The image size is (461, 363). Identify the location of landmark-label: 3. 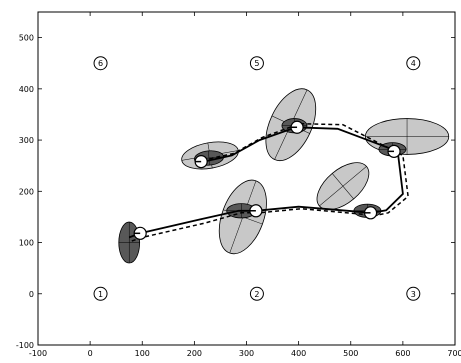
(413, 294).